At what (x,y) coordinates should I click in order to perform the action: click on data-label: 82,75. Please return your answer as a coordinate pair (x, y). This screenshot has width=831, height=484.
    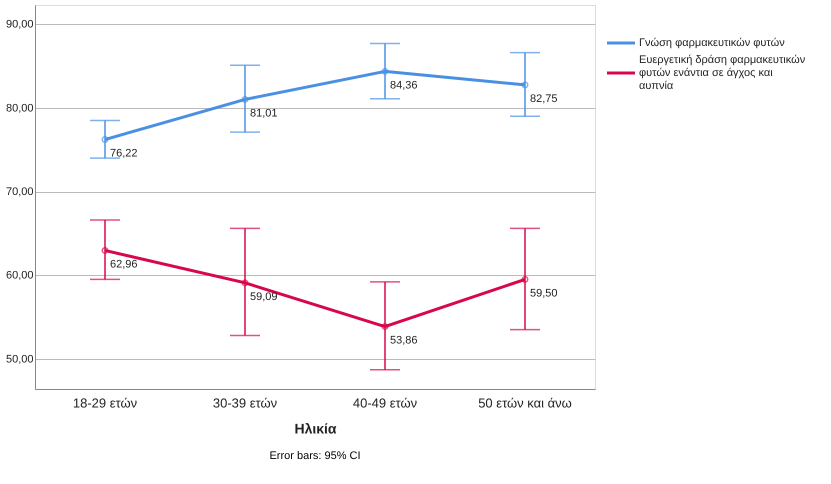
    Looking at the image, I should click on (544, 98).